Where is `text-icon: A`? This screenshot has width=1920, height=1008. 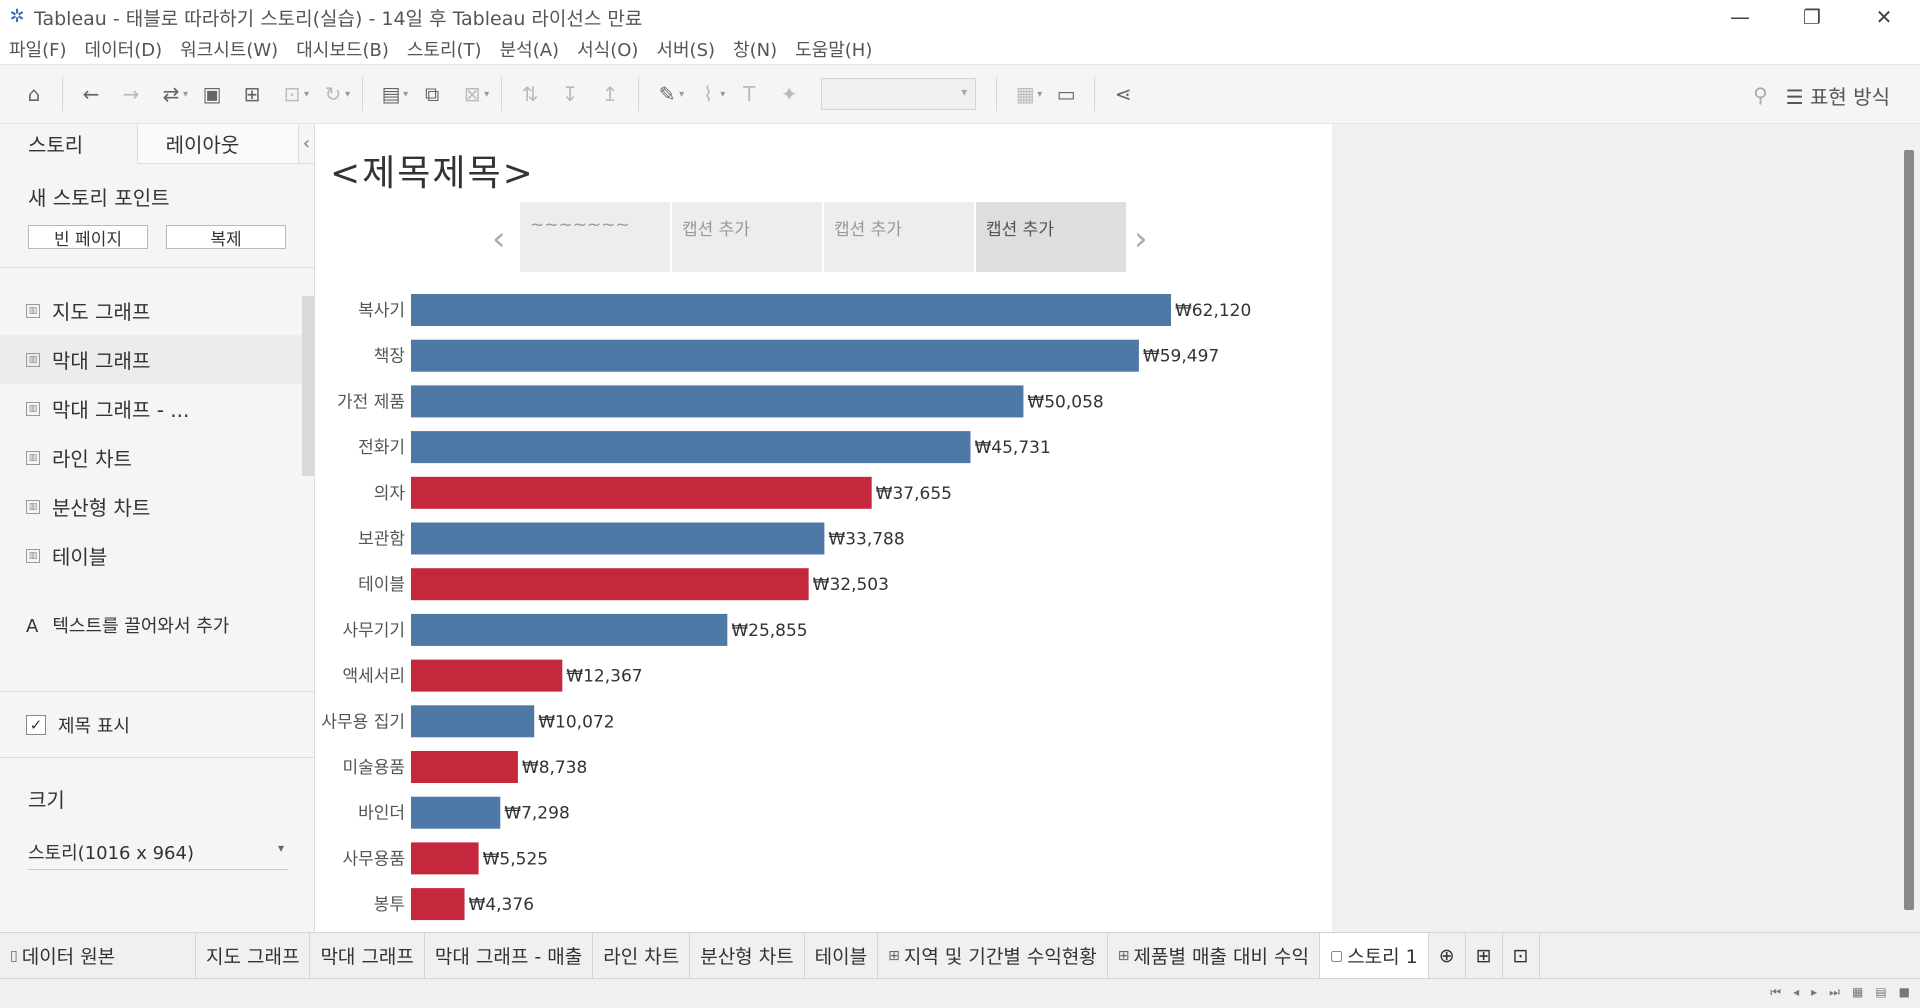 text-icon: A is located at coordinates (32, 626).